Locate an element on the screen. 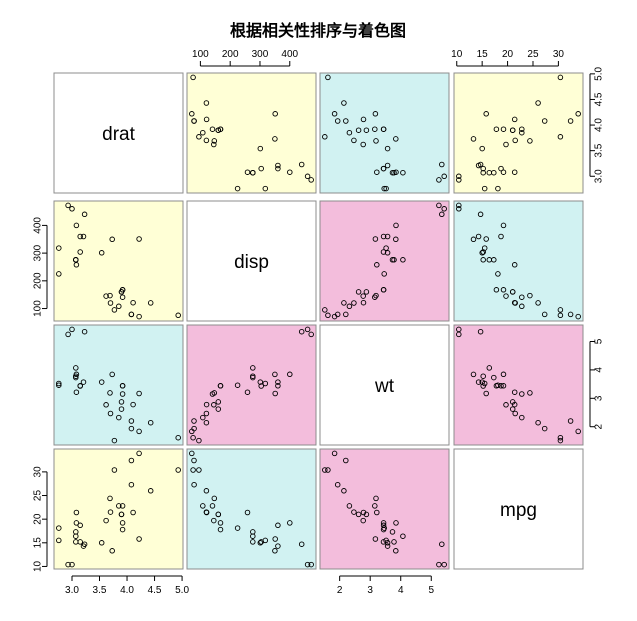 This screenshot has height=621, width=637. panel-disp-vs-wt is located at coordinates (384, 261).